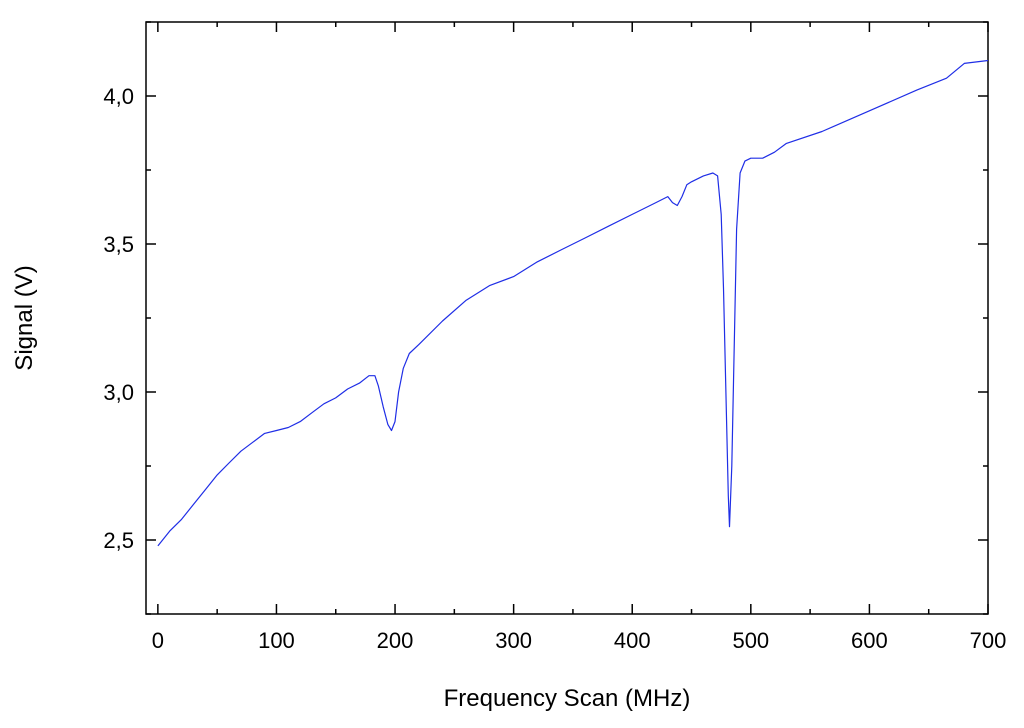 The width and height of the screenshot is (1024, 728). I want to click on y-tick-label: 3,5, so click(118, 244).